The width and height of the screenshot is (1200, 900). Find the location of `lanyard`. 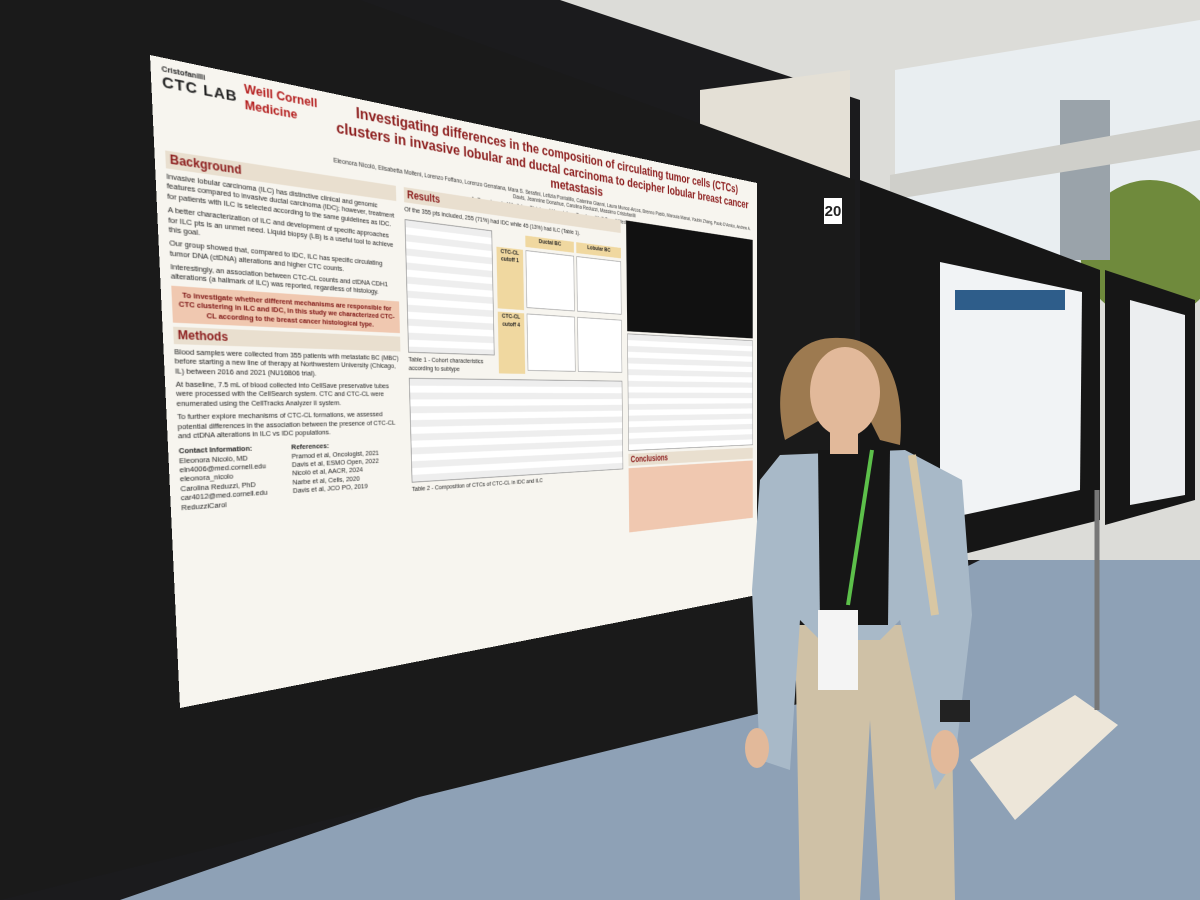

lanyard is located at coordinates (860, 527).